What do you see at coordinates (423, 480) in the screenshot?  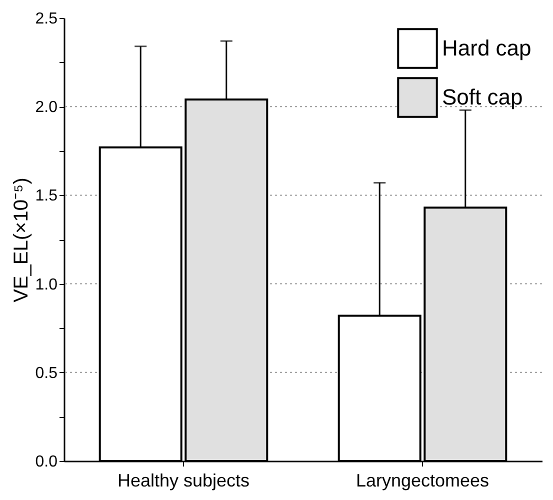 I see `x-tick-label: Laryngectomees` at bounding box center [423, 480].